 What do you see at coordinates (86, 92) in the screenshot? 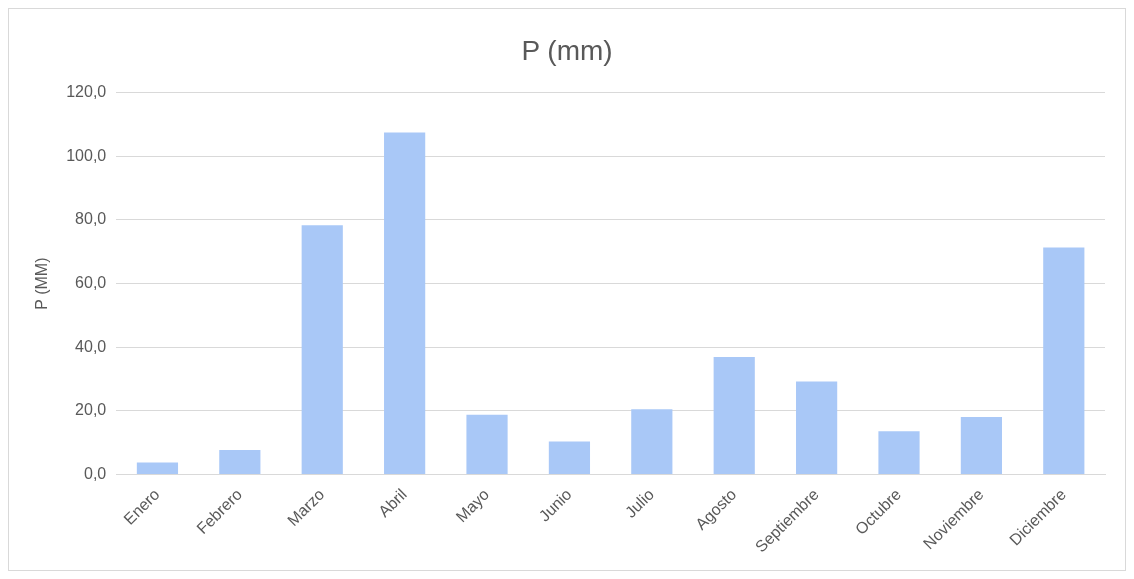
I see `y-tick-label: 120,0` at bounding box center [86, 92].